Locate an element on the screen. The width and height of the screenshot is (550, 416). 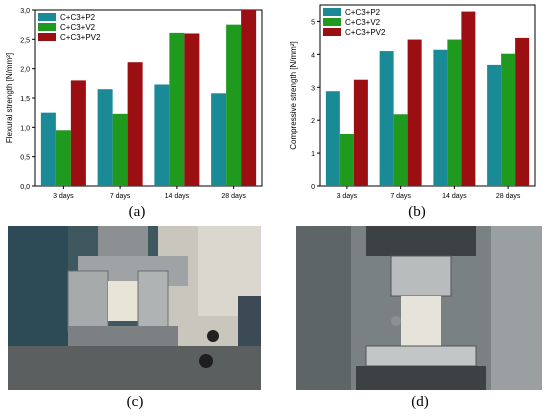
y-tick-label: 1,5 is located at coordinates (25, 99).